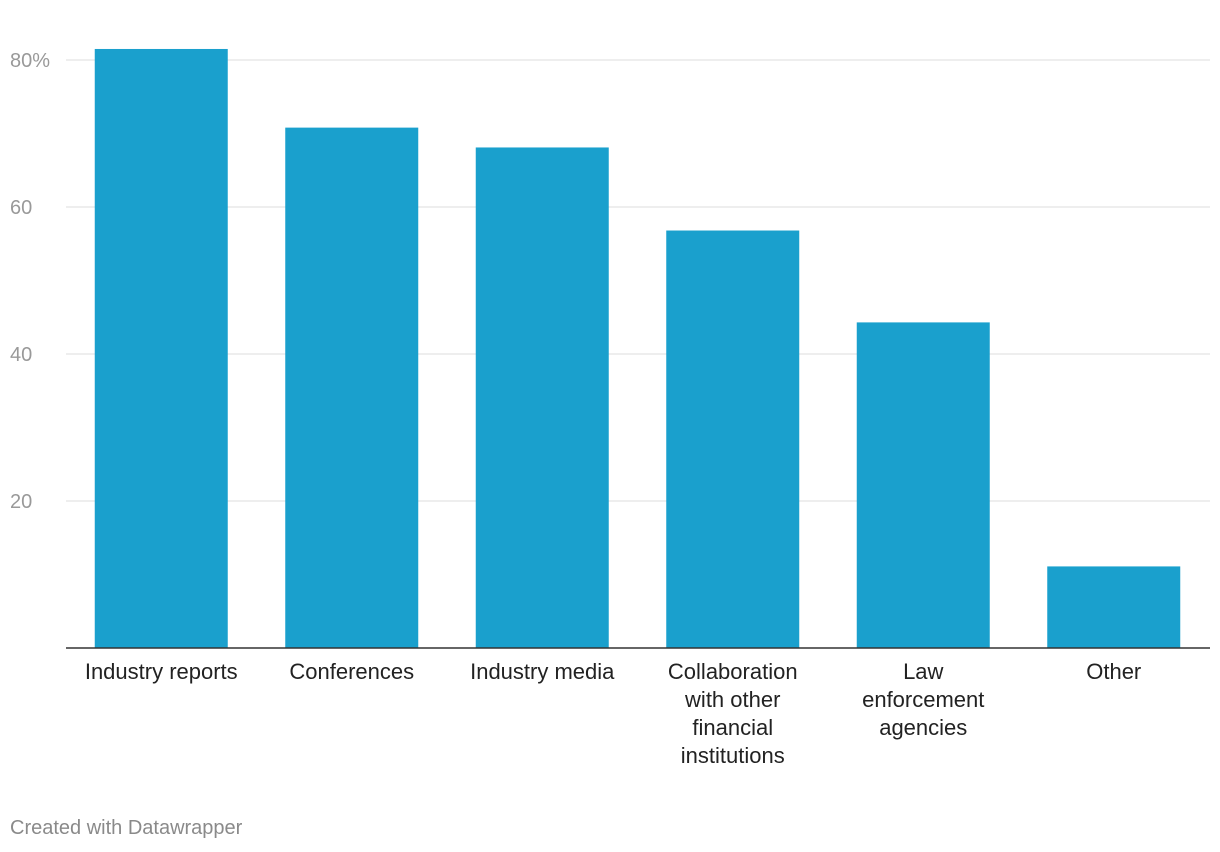 This screenshot has height=852, width=1220. What do you see at coordinates (21, 208) in the screenshot?
I see `y-tick-label: 60` at bounding box center [21, 208].